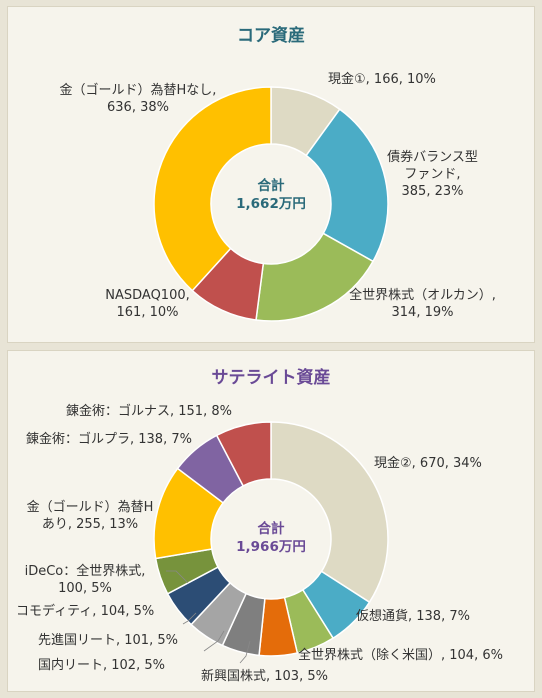 The height and width of the screenshot is (698, 542). What do you see at coordinates (422, 312) in the screenshot?
I see `core-label-world-line2: 314, 19%` at bounding box center [422, 312].